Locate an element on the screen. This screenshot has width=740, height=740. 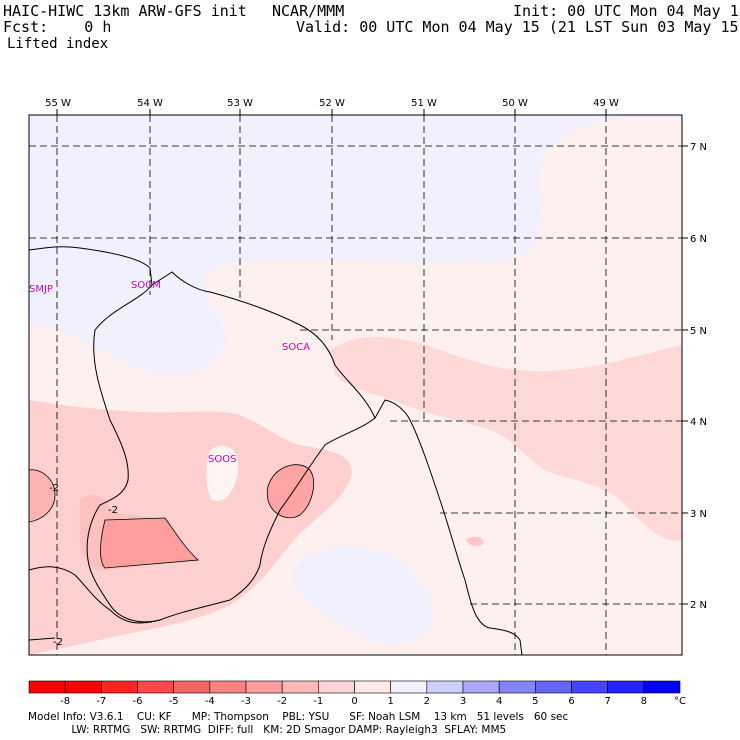
colorbar-label: 5 is located at coordinates (535, 701).